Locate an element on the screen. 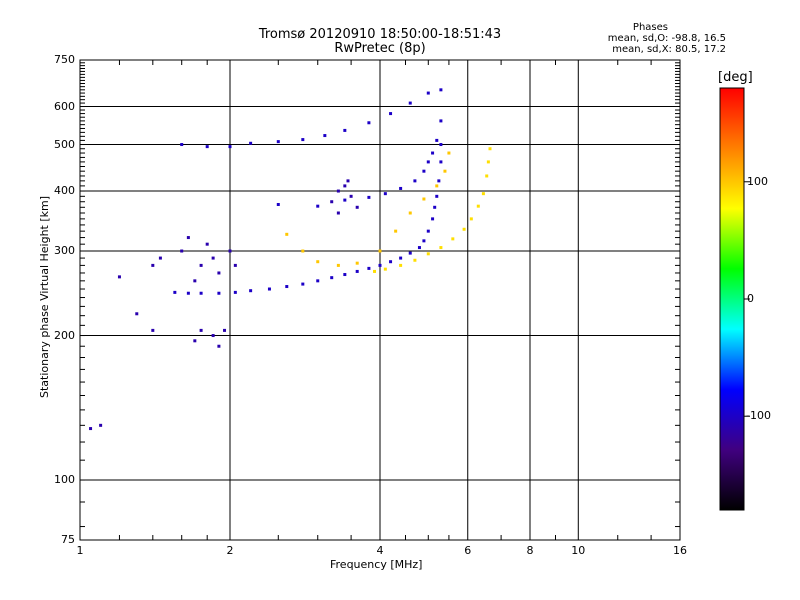 This screenshot has width=800, height=600. x-tick-label: 2 is located at coordinates (230, 550).